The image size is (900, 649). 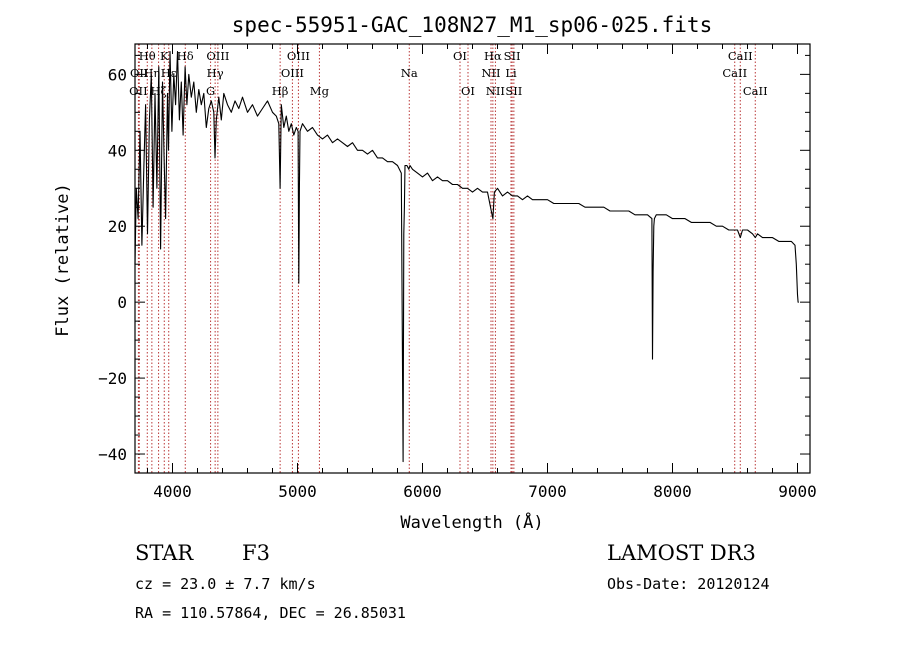 What do you see at coordinates (63, 260) in the screenshot?
I see `y-axis-label: Flux (relative)` at bounding box center [63, 260].